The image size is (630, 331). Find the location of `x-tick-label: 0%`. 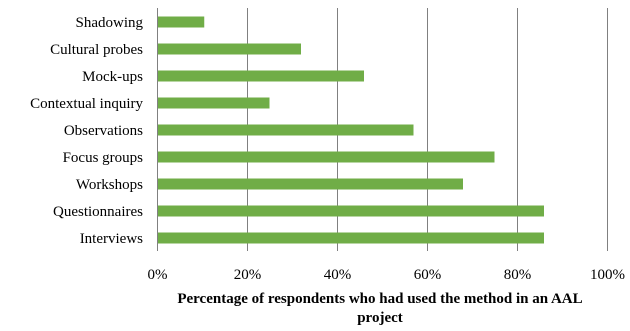

x-tick-label: 0% is located at coordinates (158, 275).